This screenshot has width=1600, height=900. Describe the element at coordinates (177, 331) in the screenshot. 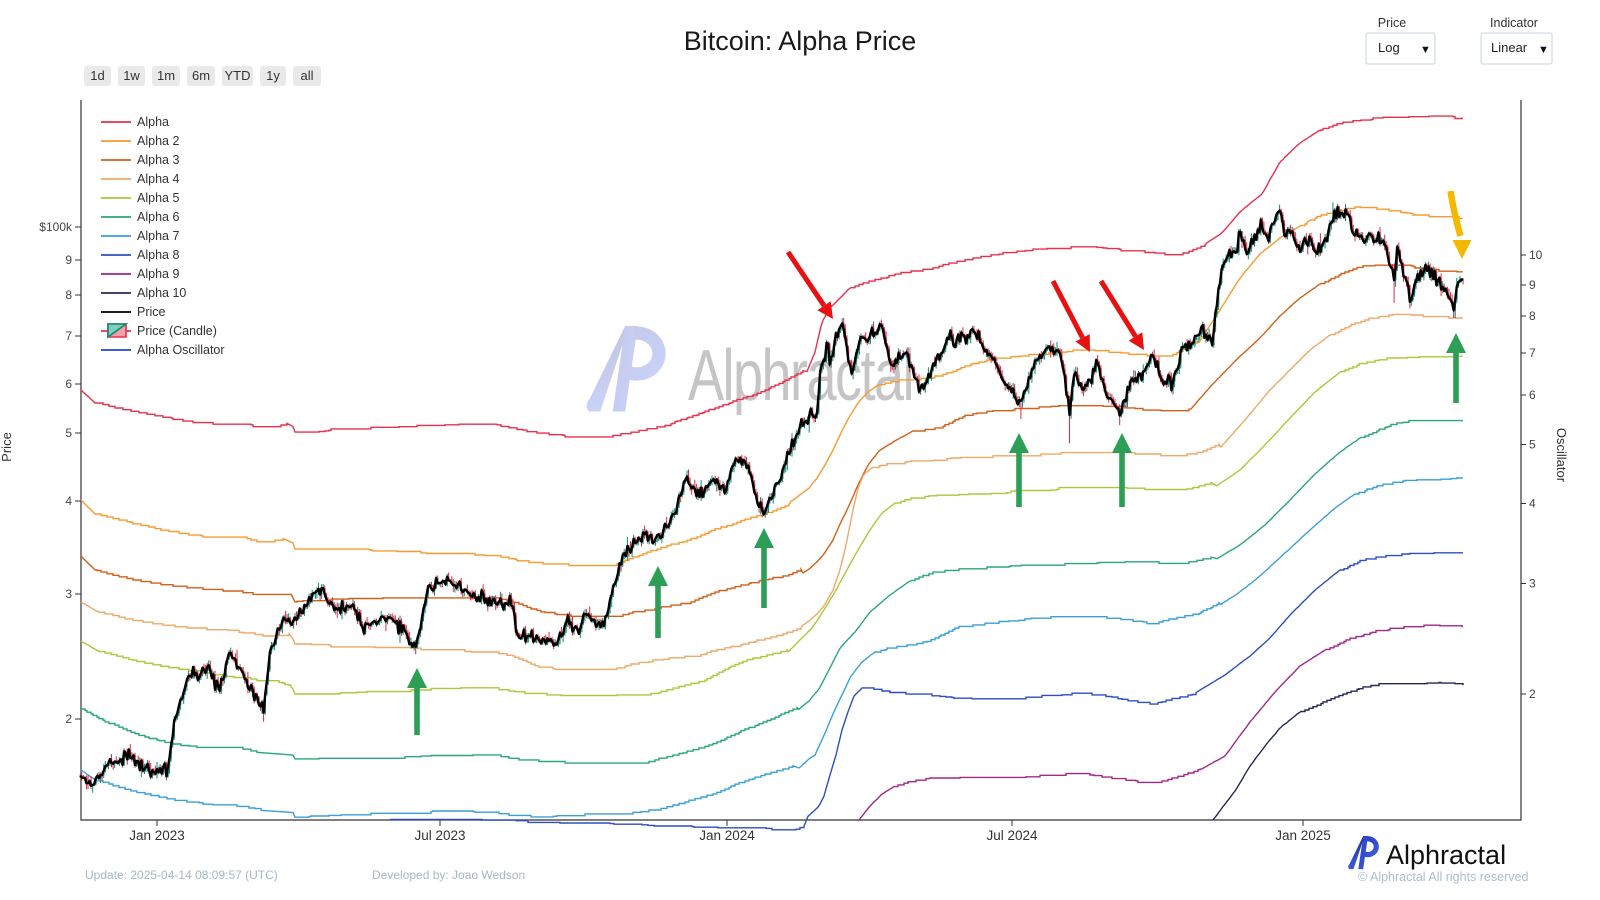

I see `svg-text: Price (Candle)` at that location.